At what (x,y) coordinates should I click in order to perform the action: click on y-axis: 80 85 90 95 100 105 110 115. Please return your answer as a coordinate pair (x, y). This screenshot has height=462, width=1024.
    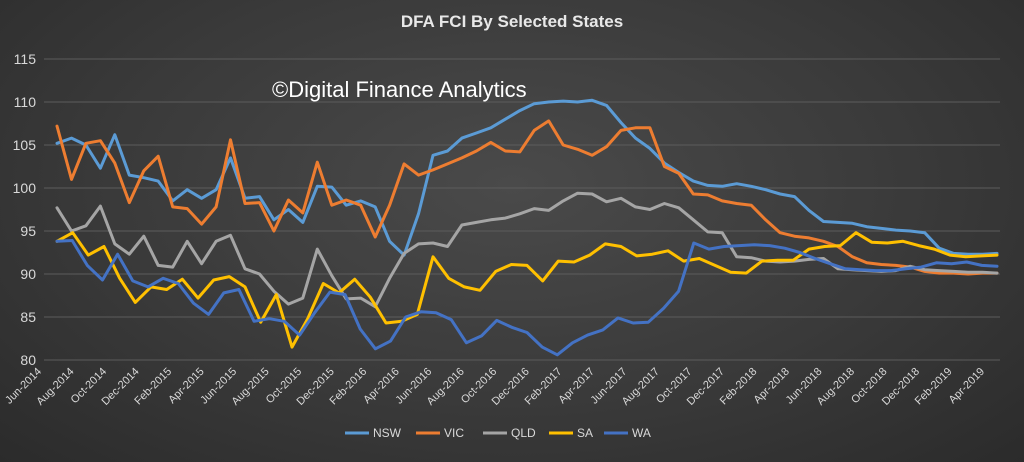
    Looking at the image, I should click on (25, 209).